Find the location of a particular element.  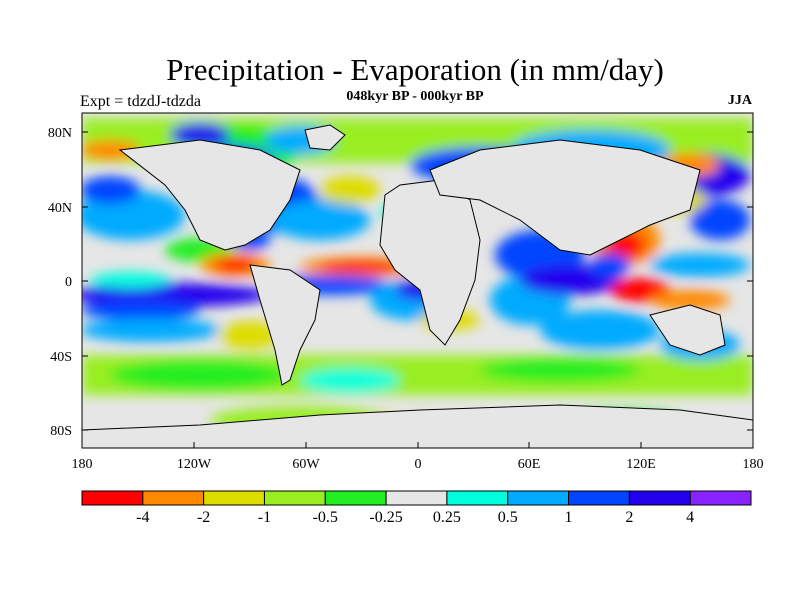

season-label: JJA is located at coordinates (739, 100).